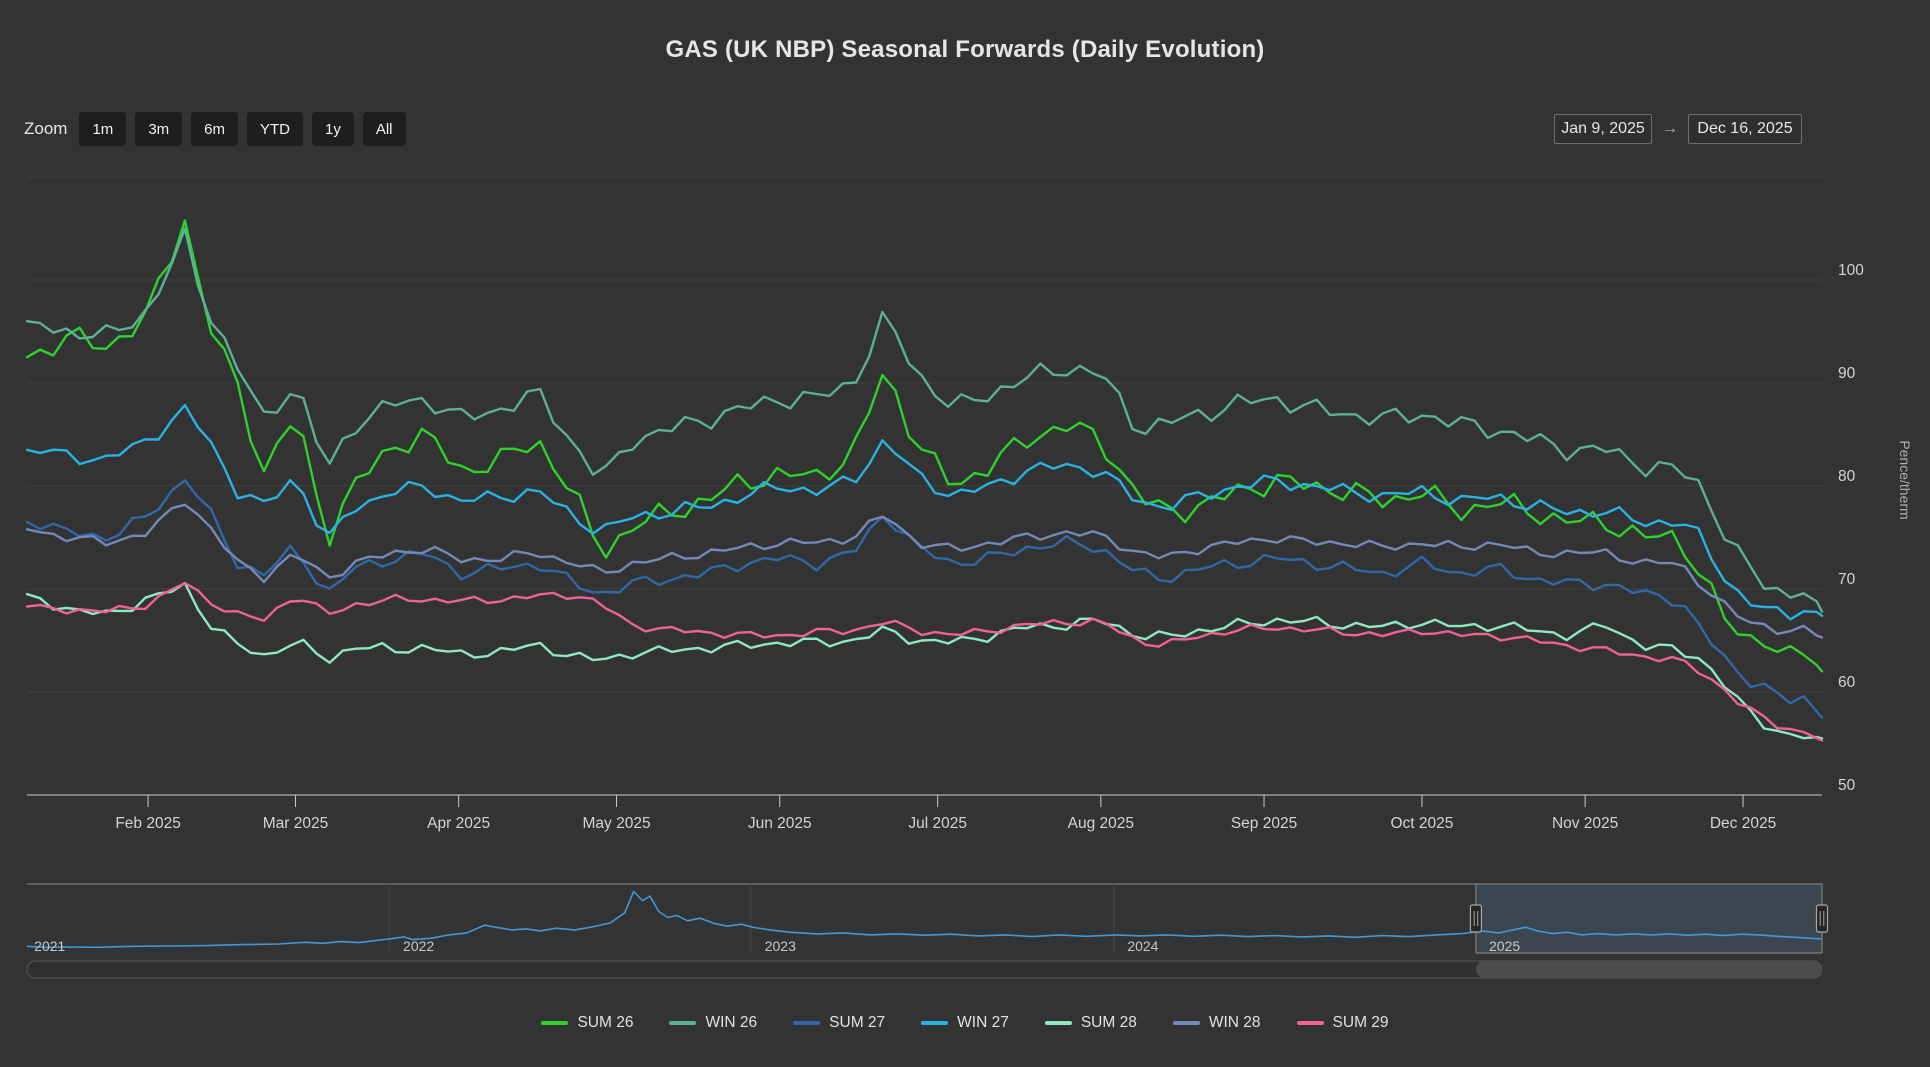 The image size is (1930, 1067). Describe the element at coordinates (1649, 918) in the screenshot. I see `navigator-selected-range` at that location.